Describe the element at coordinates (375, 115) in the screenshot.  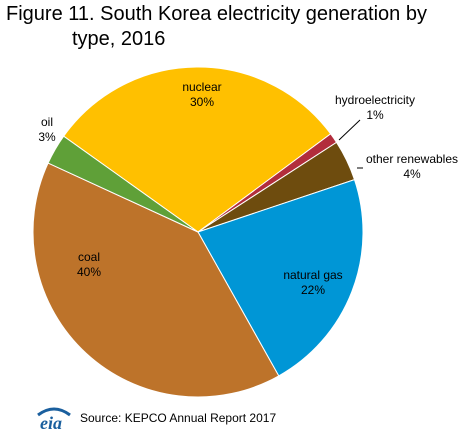
I see `slice-value-hydroelectricity: 1%` at that location.